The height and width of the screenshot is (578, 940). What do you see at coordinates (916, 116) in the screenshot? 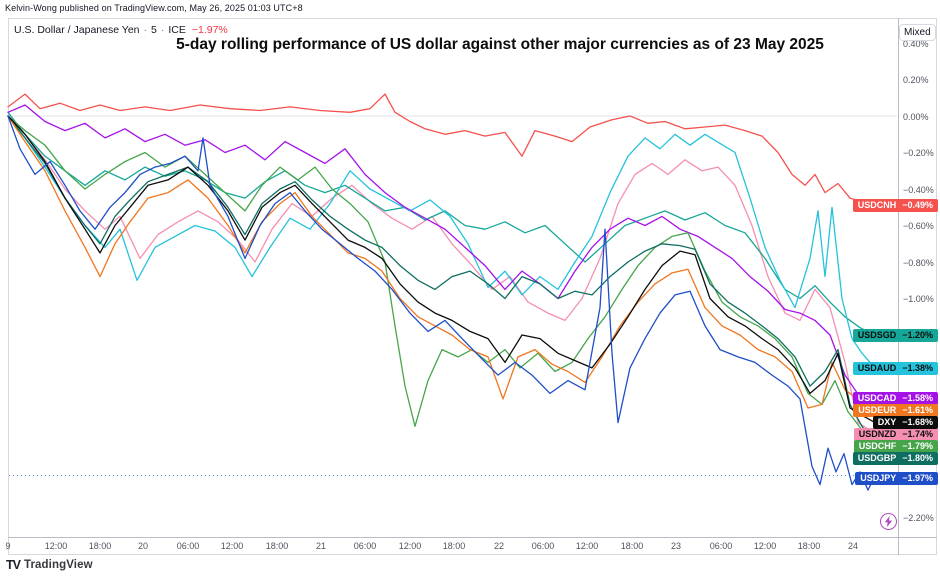
I see `y-axis-tick-label: 0.00%` at bounding box center [916, 116].